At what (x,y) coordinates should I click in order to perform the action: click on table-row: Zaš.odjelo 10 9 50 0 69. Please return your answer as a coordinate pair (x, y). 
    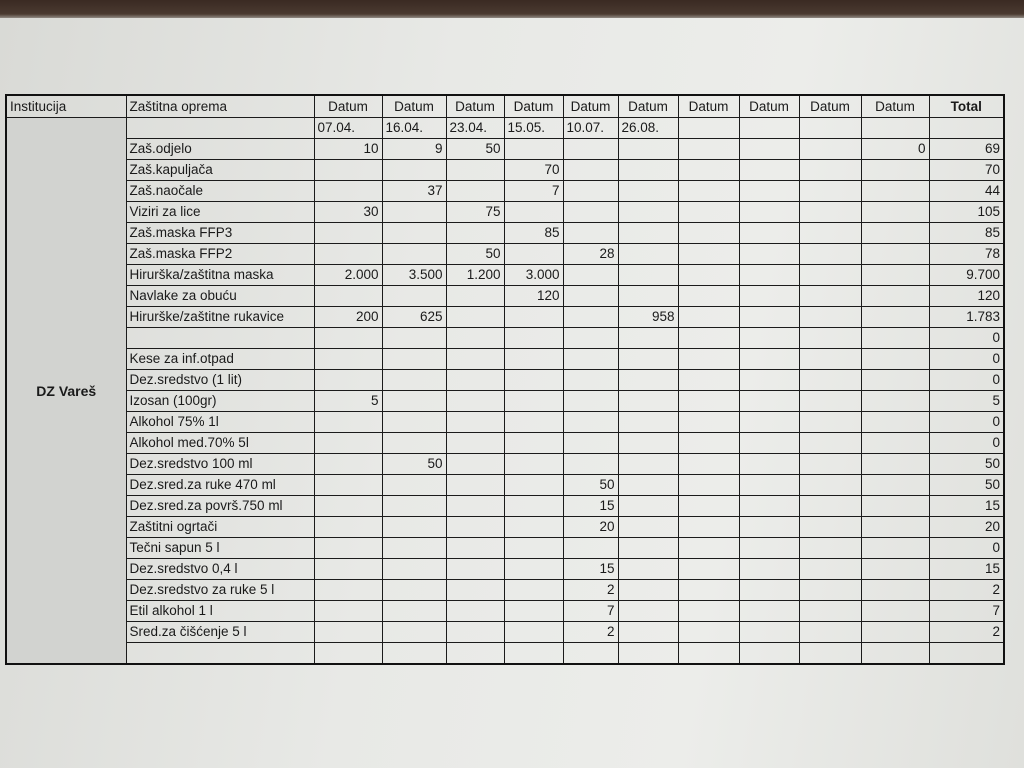
    Looking at the image, I should click on (505, 149).